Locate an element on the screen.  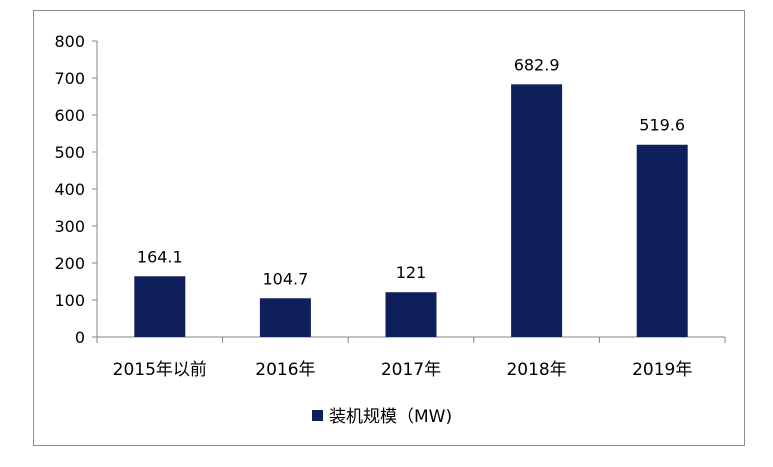
y-tick-label: 400 is located at coordinates (69, 189).